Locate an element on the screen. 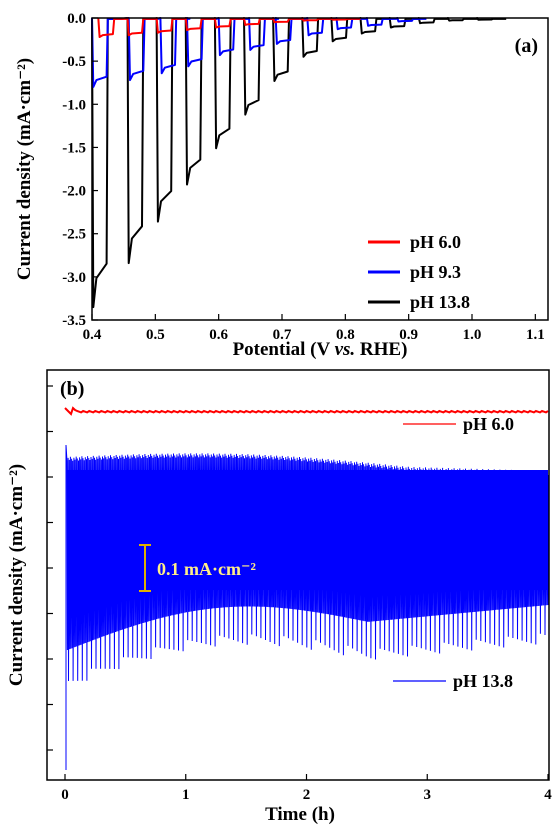 This screenshot has height=830, width=555. panel-a-y-tick-label: -3.0 is located at coordinates (74, 278).